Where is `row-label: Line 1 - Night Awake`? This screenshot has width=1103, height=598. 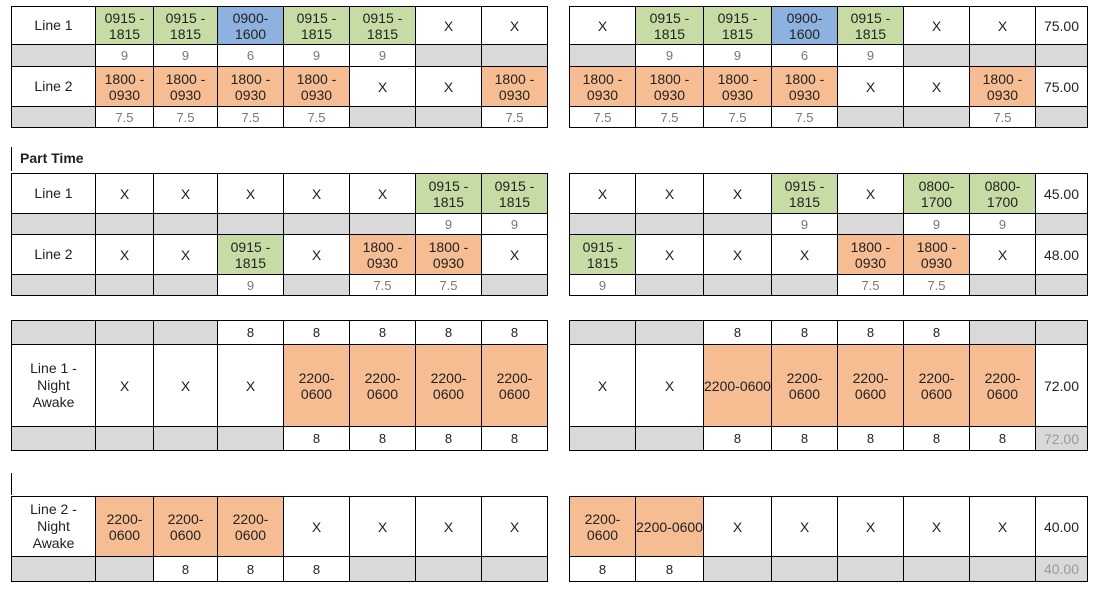 row-label: Line 1 - Night Awake is located at coordinates (53, 385).